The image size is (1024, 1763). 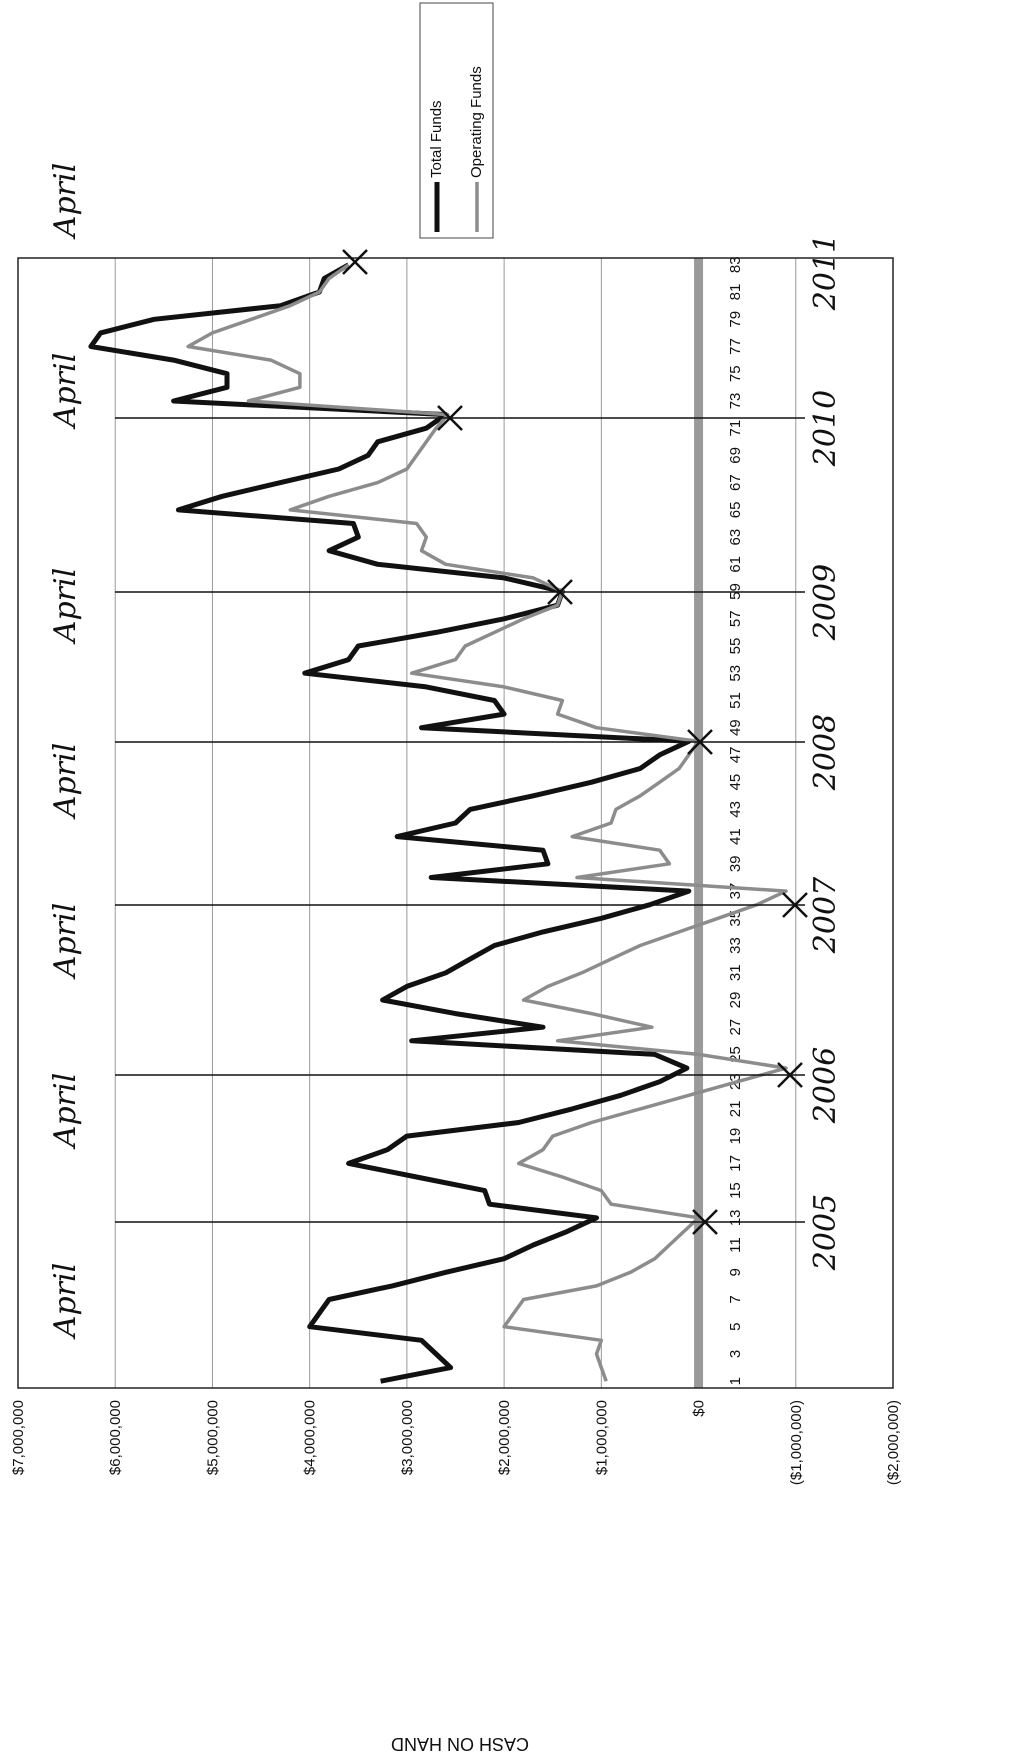 What do you see at coordinates (735, 455) in the screenshot?
I see `x-tick-label: 69` at bounding box center [735, 455].